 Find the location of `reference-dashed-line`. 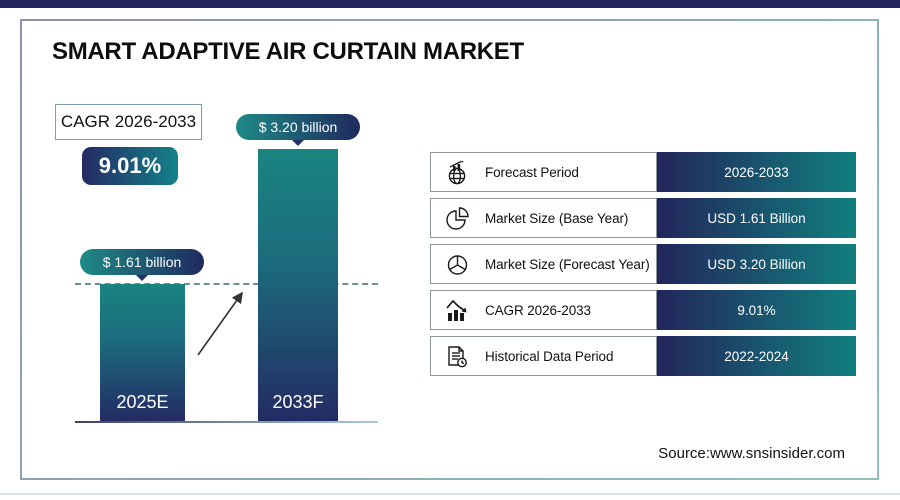

reference-dashed-line is located at coordinates (226, 284).